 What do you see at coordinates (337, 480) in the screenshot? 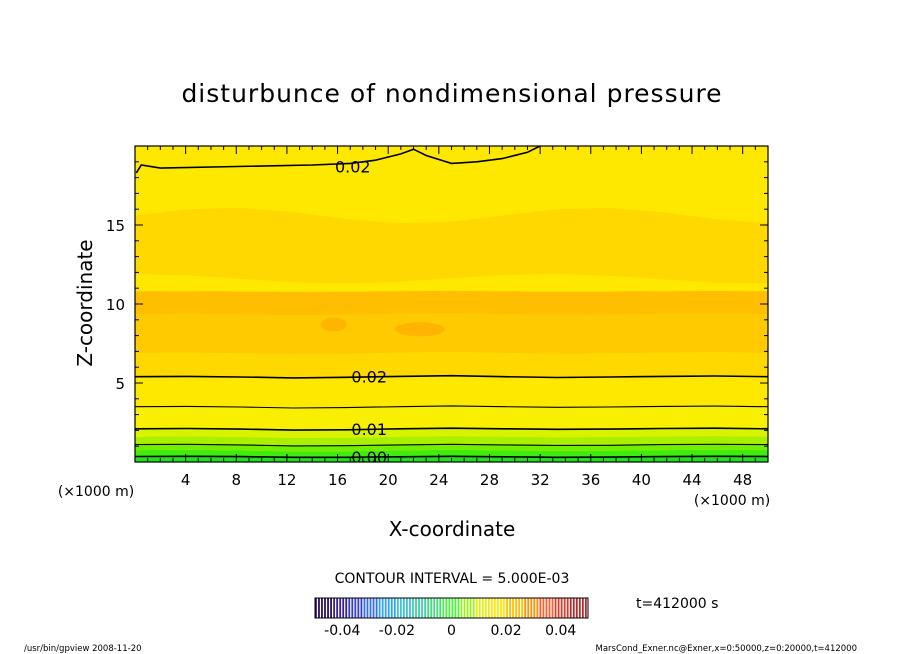
I see `x-tick-label: 16` at bounding box center [337, 480].